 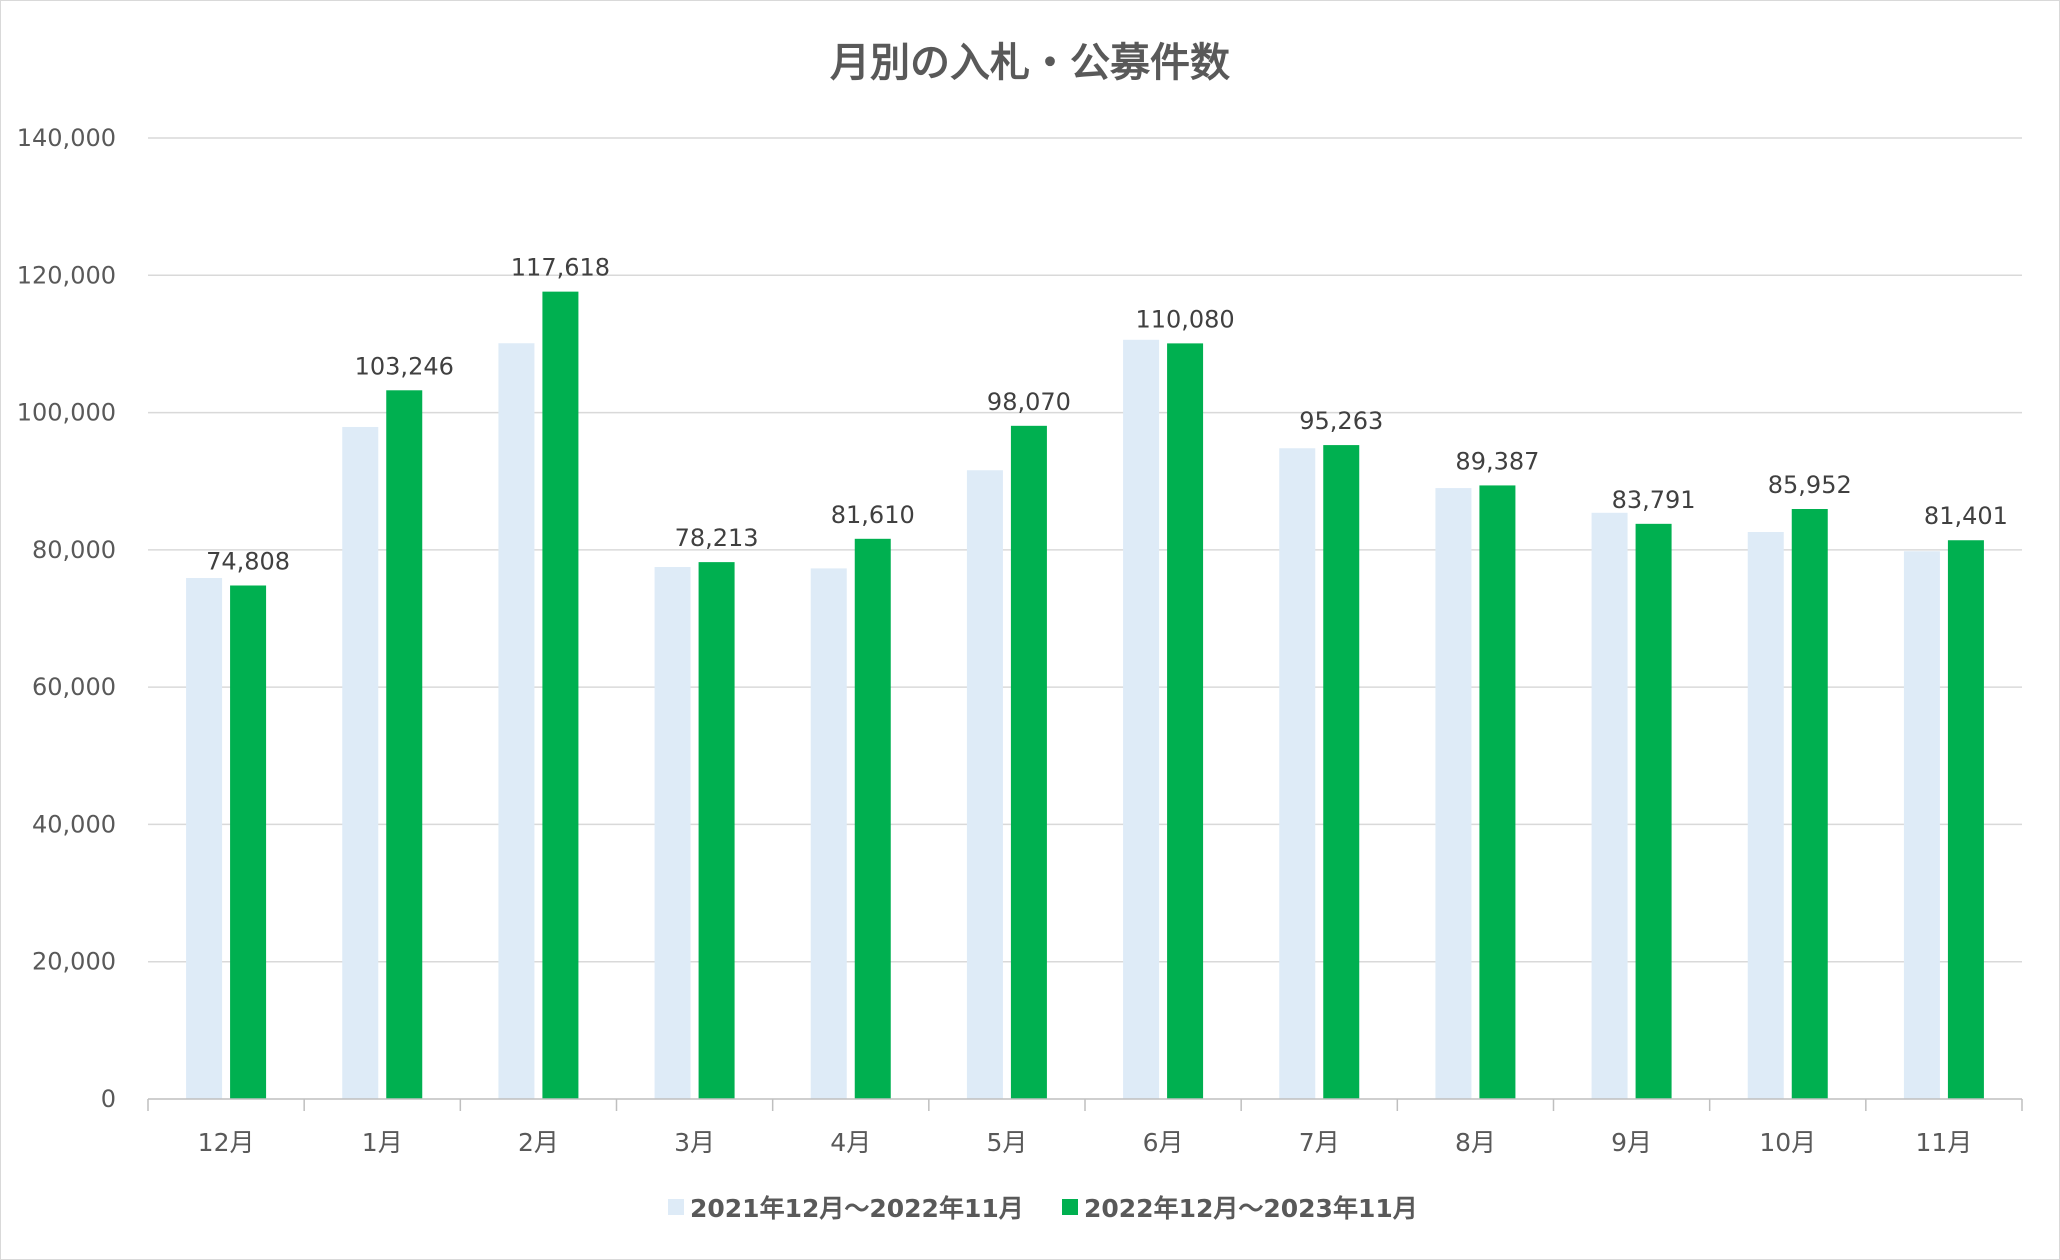 What do you see at coordinates (1085, 1142) in the screenshot?
I see `x-axis-tick-labels: 12月 1月 2月 3月 4月 5月 6月 7月 8月 9月 10月 11月` at bounding box center [1085, 1142].